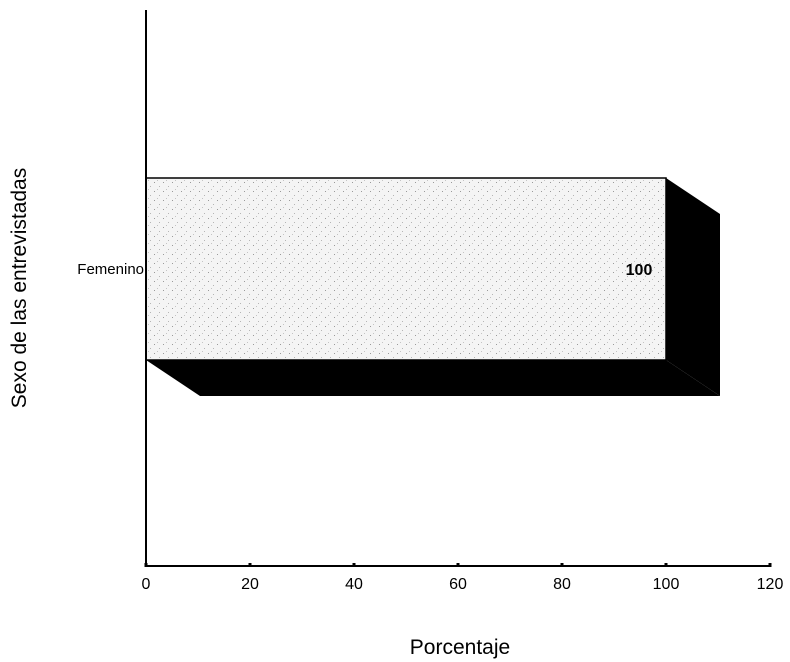 The width and height of the screenshot is (790, 662). I want to click on x-tick-label: 60, so click(458, 584).